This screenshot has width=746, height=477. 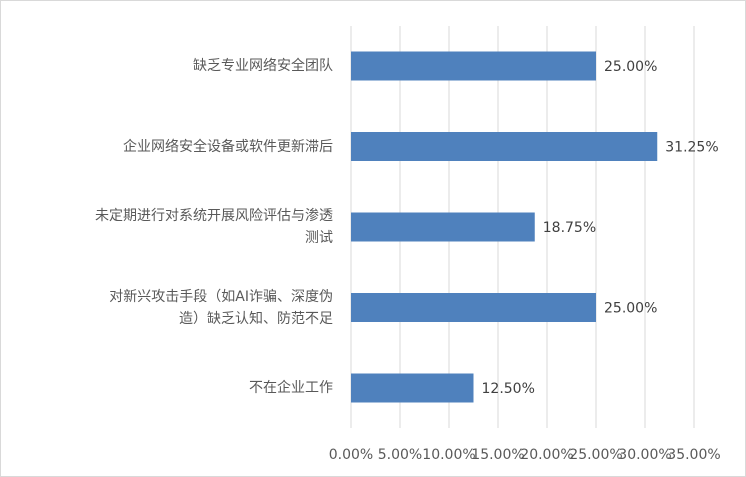 I want to click on data-label: 12.50%, so click(x=508, y=389).